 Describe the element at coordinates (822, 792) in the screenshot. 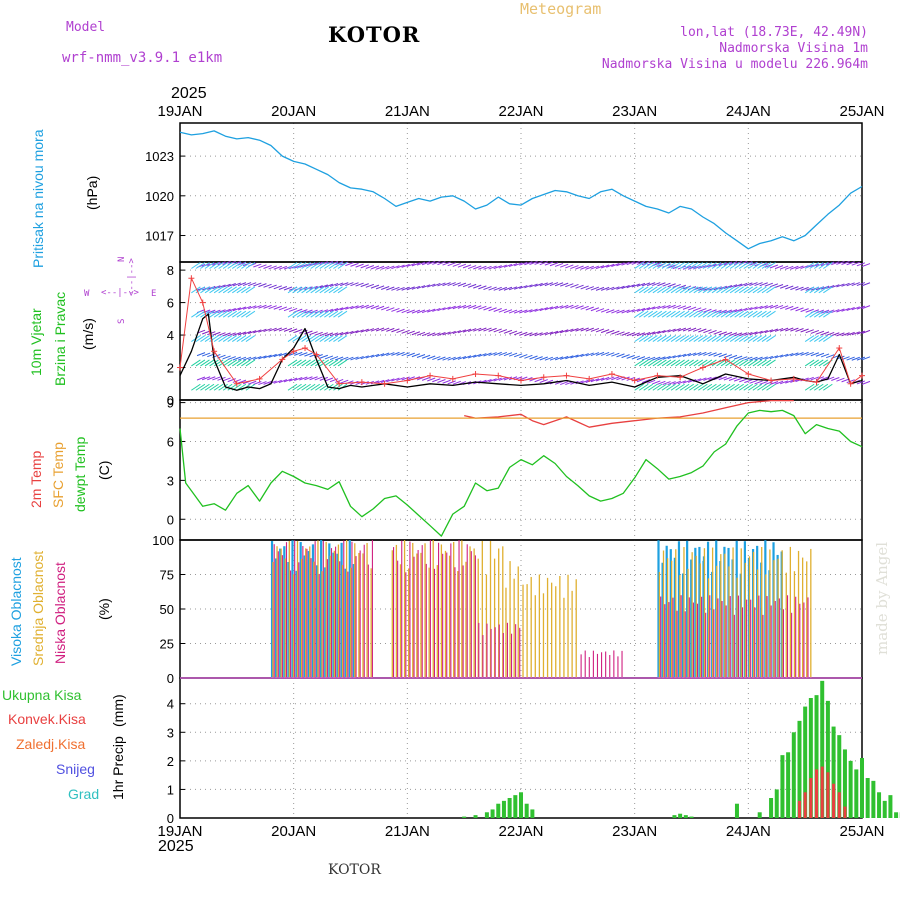

I see `precip-bar-conv` at that location.